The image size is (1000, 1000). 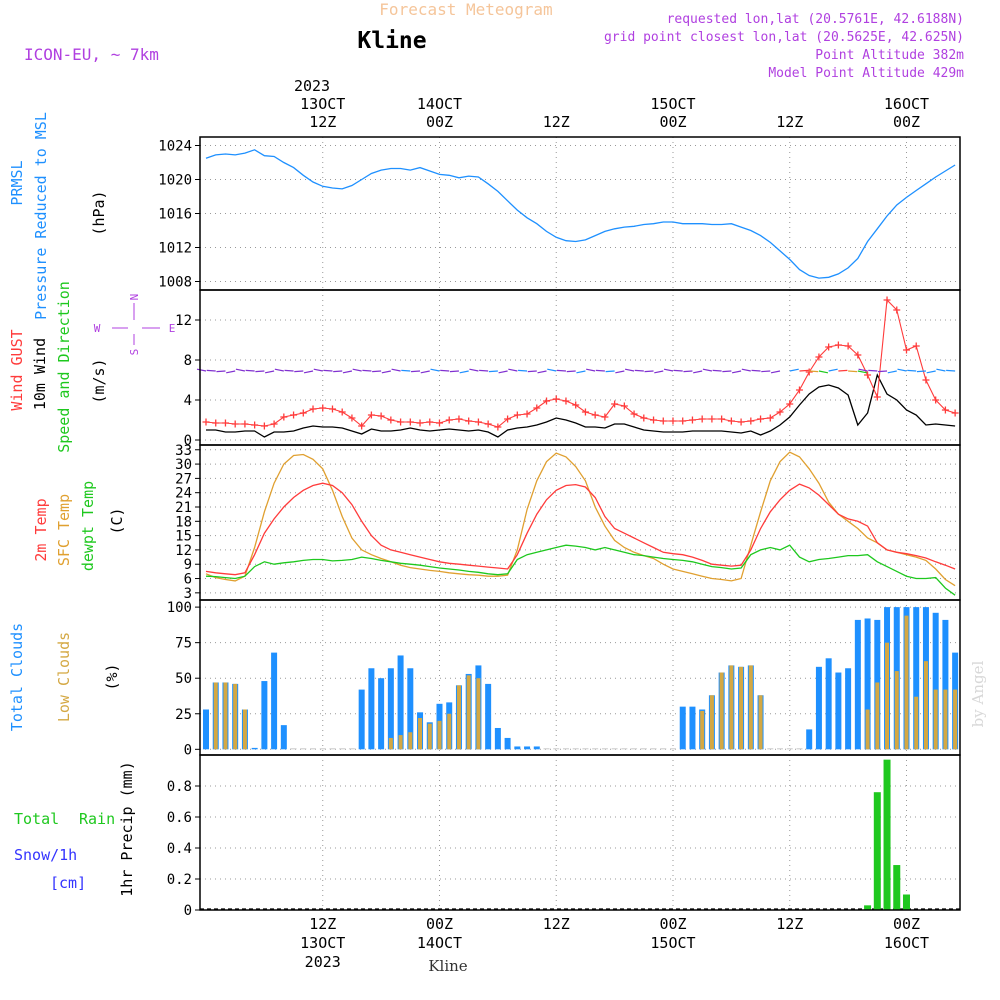 I want to click on top-year: 2023, so click(x=312, y=86).